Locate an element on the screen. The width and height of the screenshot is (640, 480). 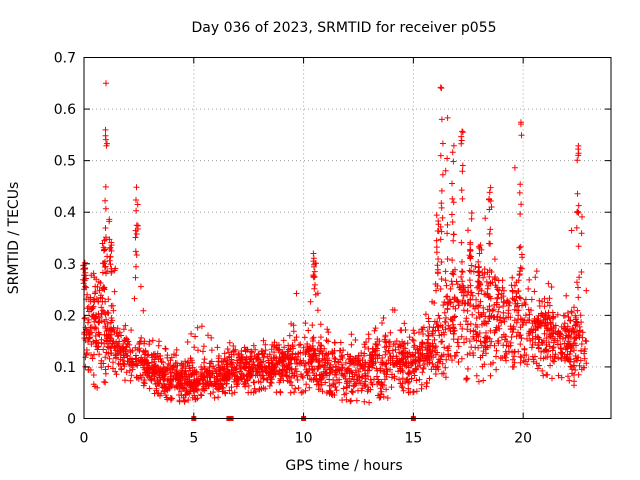
y-tick-label: 0.2 is located at coordinates (65, 316).